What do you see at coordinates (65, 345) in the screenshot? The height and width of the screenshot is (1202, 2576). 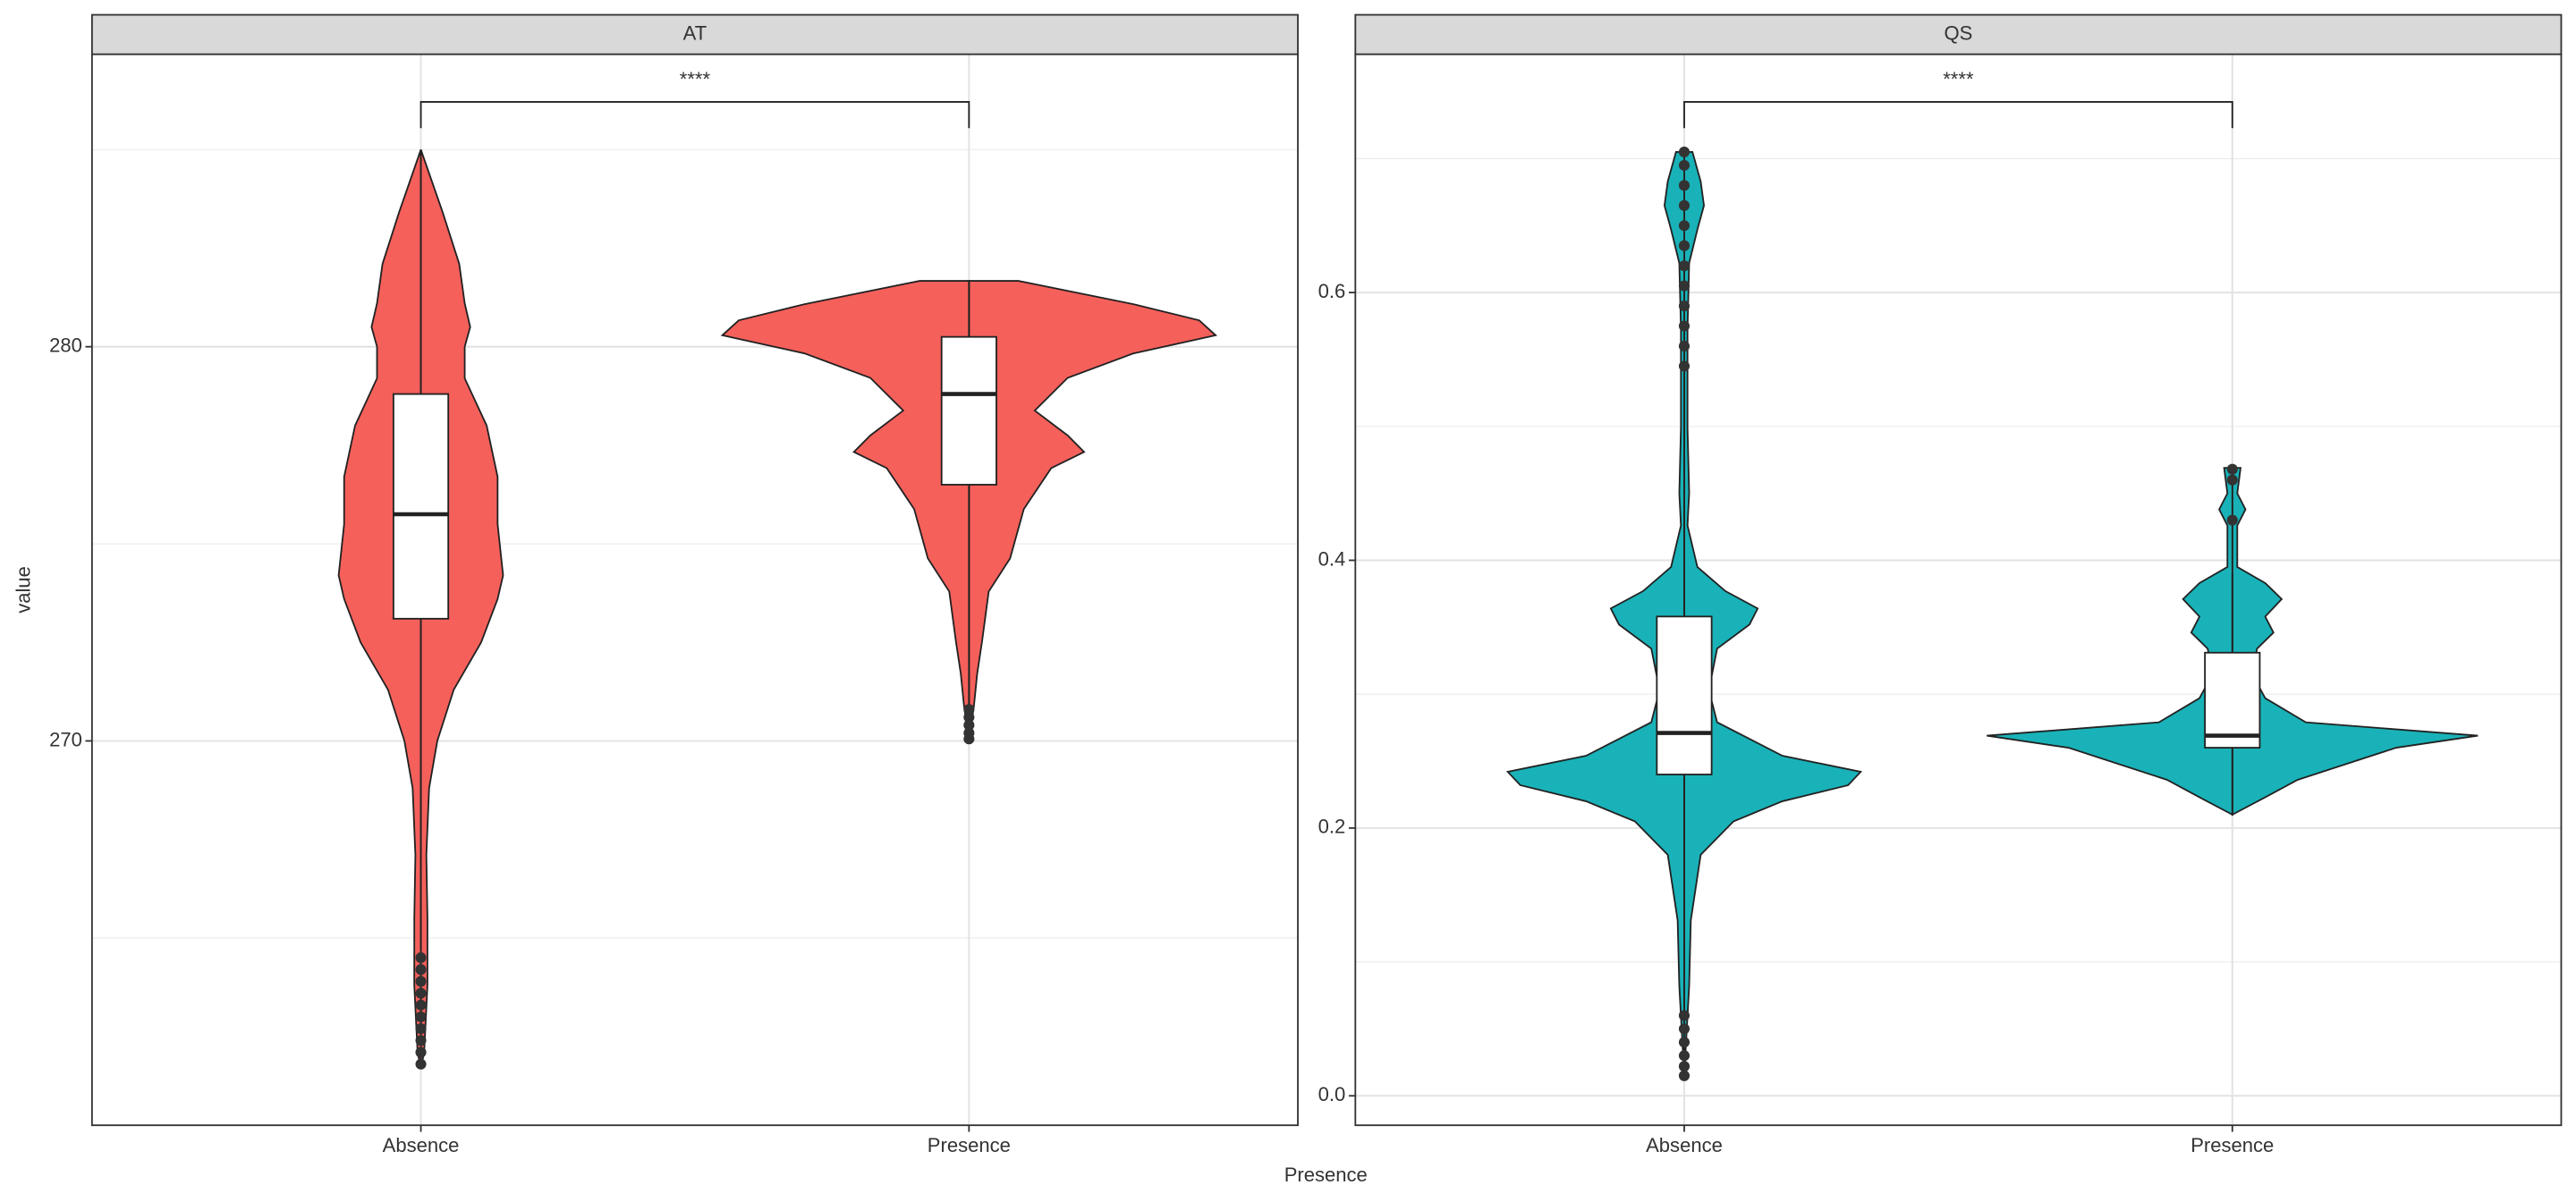 I see `y-tick-label: 280` at bounding box center [65, 345].